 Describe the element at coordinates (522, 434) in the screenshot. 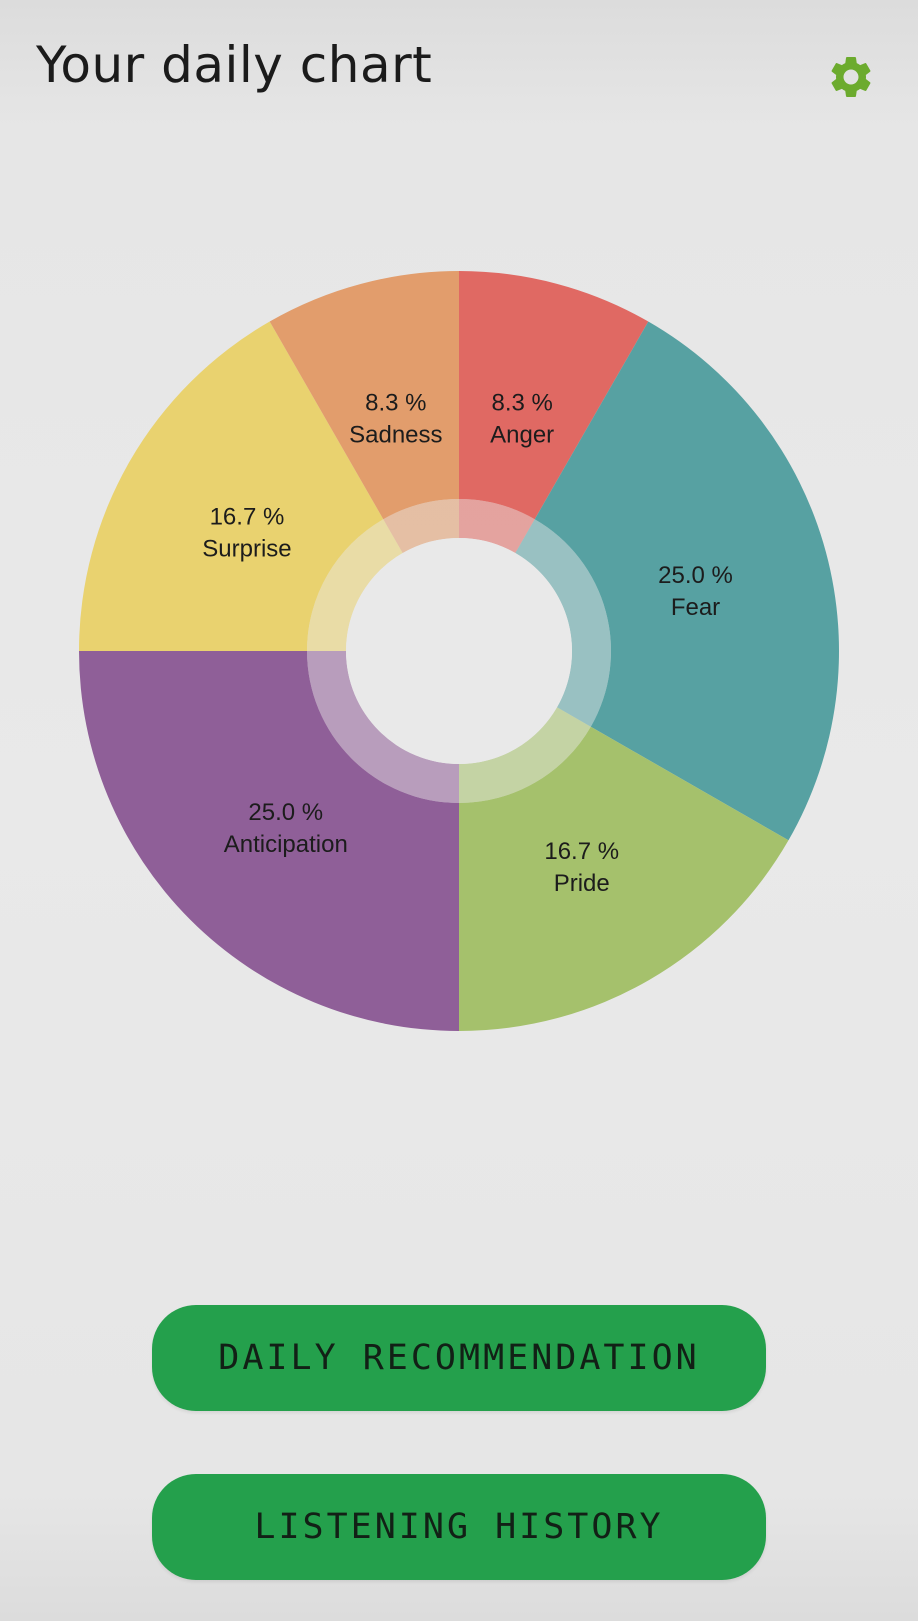

I see `slice-label-anger: Anger` at that location.